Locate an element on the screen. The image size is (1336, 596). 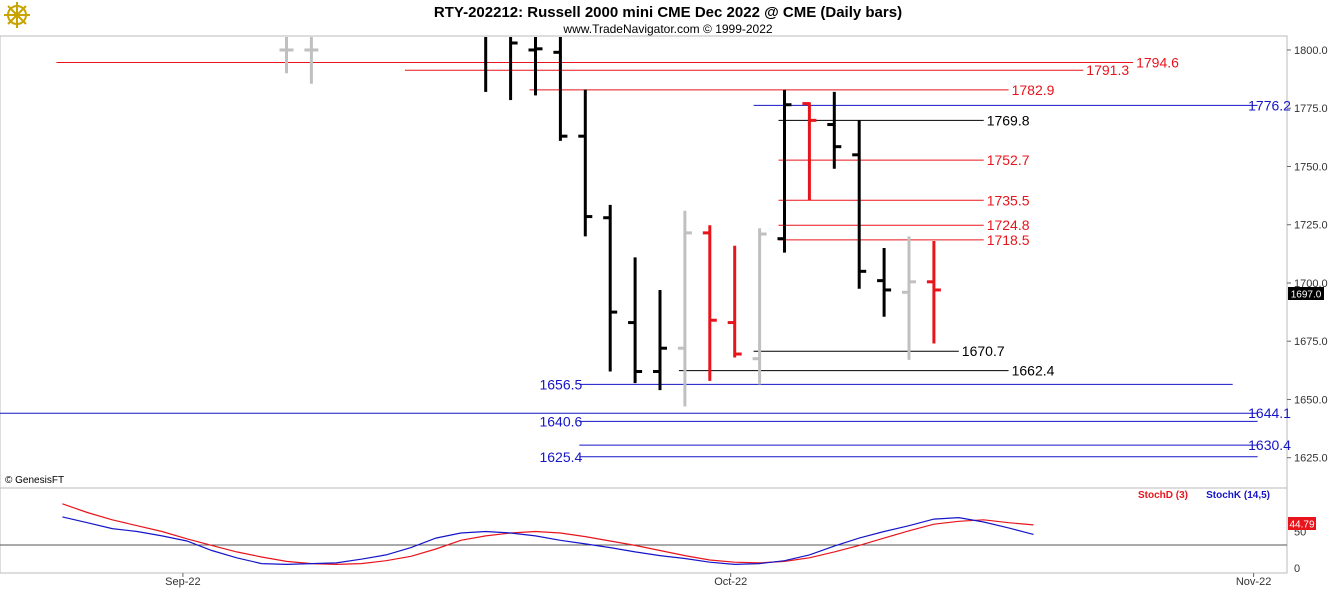
level-label: 1794.6 is located at coordinates (1157, 63).